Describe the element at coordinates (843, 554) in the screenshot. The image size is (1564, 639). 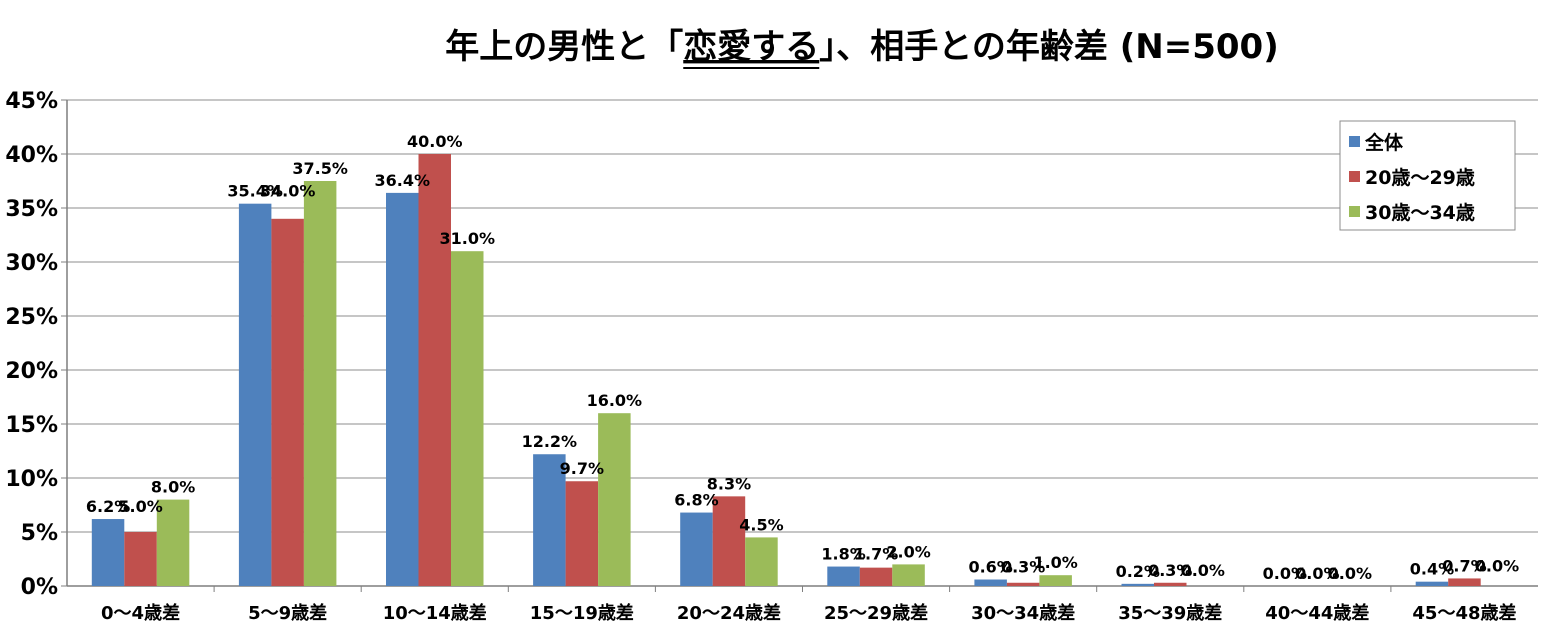
I see `data-label: 1.8%` at that location.